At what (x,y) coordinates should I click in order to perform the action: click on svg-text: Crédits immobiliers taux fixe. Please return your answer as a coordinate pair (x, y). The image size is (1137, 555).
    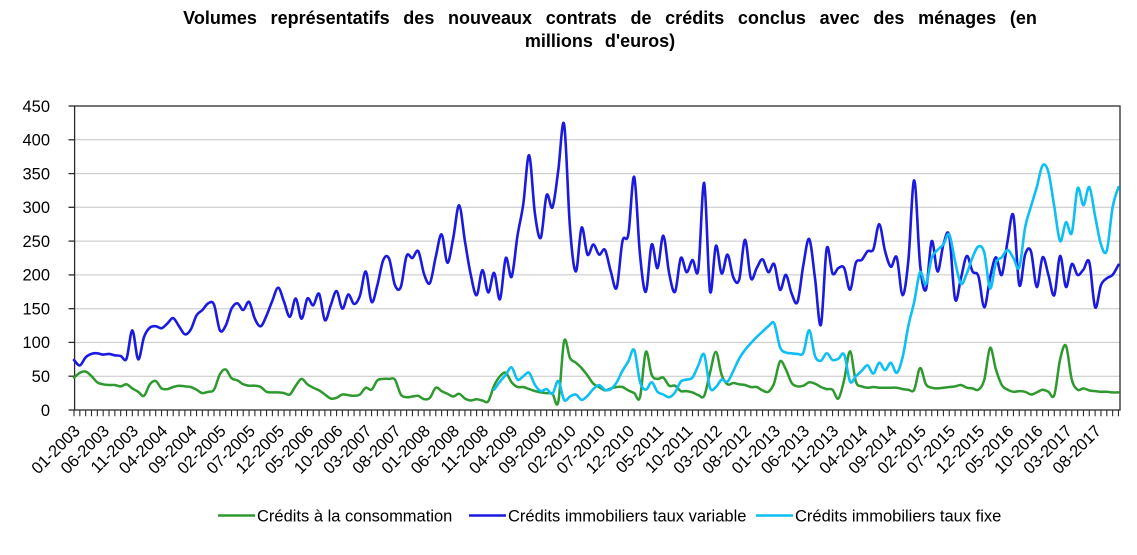
    Looking at the image, I should click on (898, 517).